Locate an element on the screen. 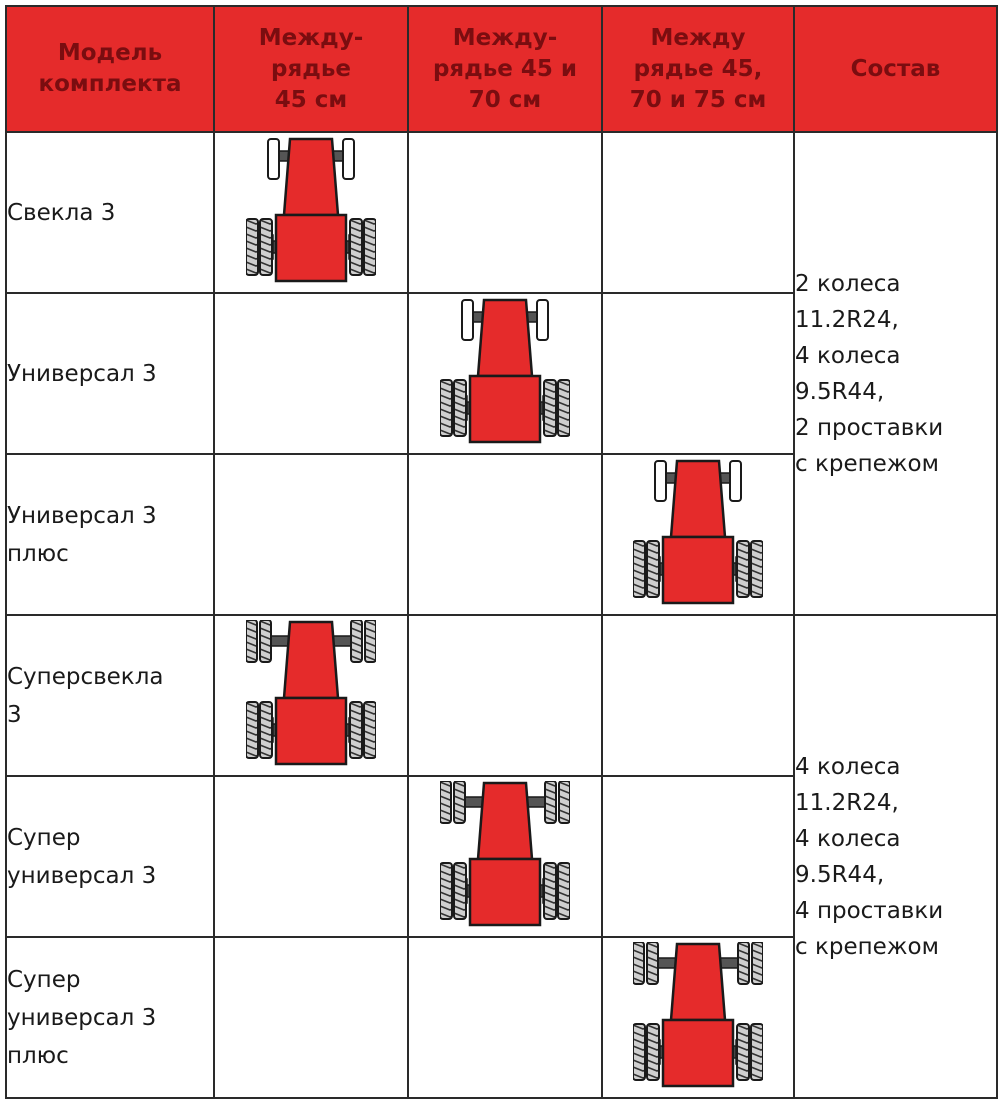 The width and height of the screenshot is (1000, 1113). header-model: Модель комплекта is located at coordinates (110, 69).